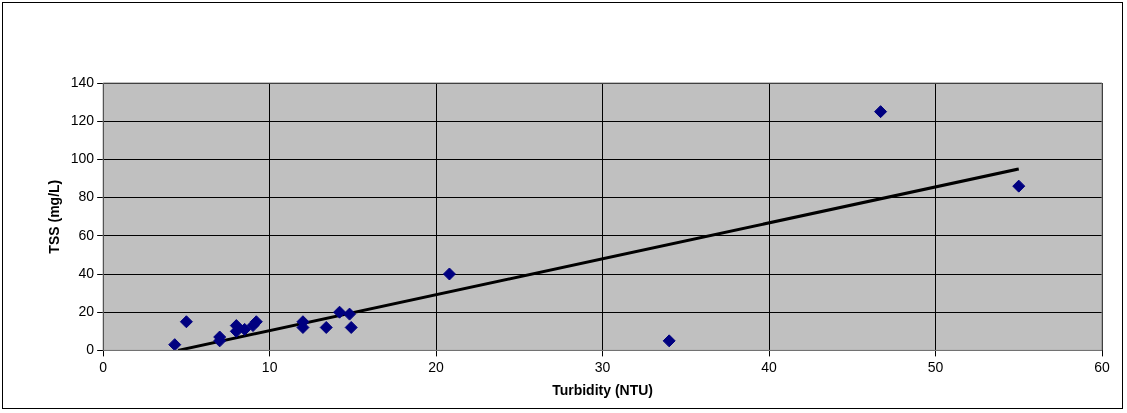 This screenshot has height=413, width=1127. Describe the element at coordinates (82, 120) in the screenshot. I see `y-tick-label: 120` at that location.